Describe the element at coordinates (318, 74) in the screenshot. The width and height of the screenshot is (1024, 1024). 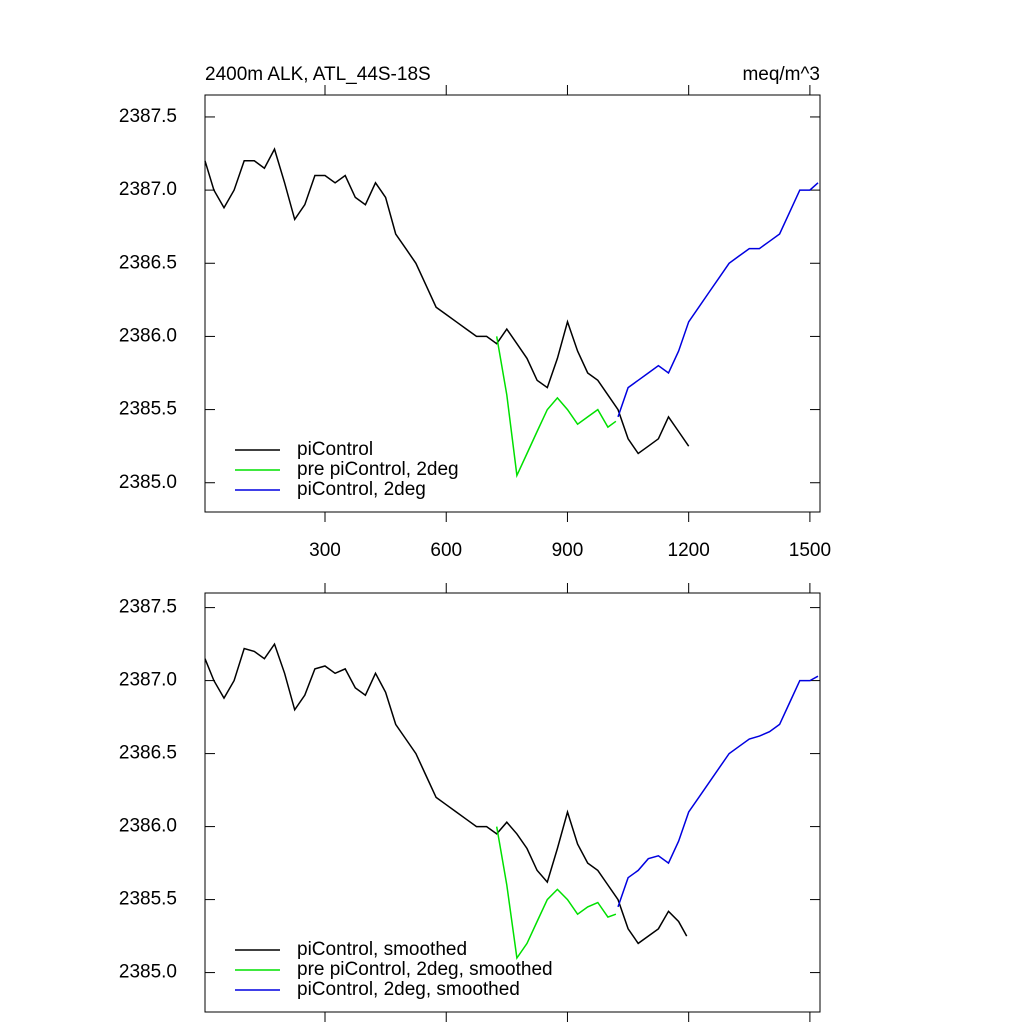
I see `chart-title: 2400m ALK, ATL_44S-18S` at that location.